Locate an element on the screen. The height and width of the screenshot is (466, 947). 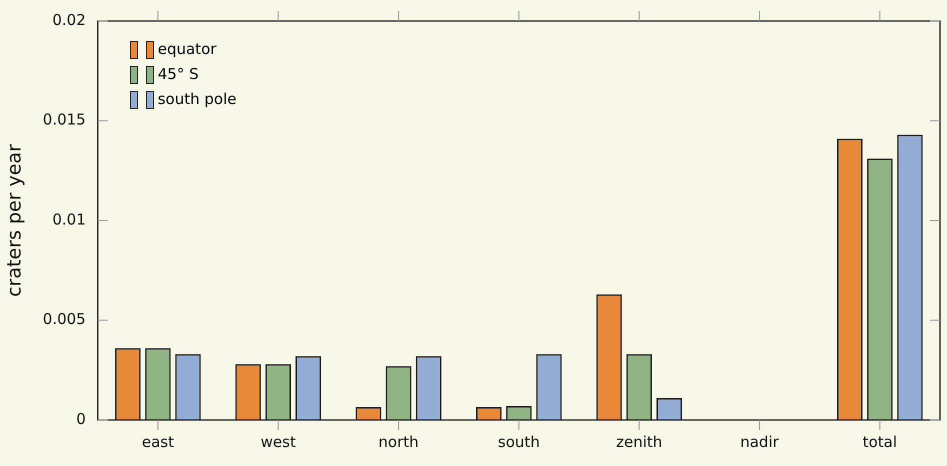
x-tick-label: zenith is located at coordinates (639, 441).